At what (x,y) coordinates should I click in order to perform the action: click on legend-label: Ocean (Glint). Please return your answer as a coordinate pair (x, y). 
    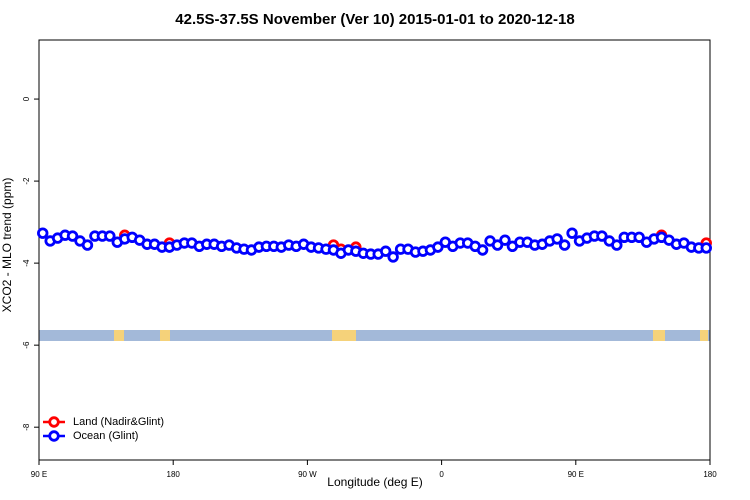
    Looking at the image, I should click on (105, 436).